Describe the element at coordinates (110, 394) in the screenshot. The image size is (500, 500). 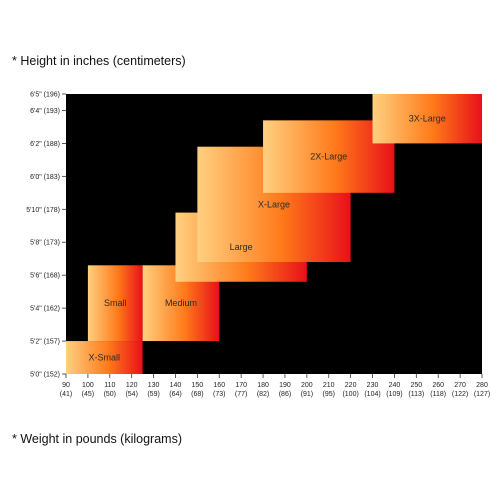
I see `x-tick-sublabel: (50)` at that location.